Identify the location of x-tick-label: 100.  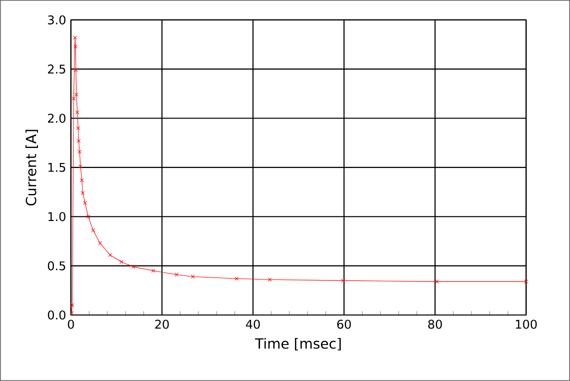
(526, 324).